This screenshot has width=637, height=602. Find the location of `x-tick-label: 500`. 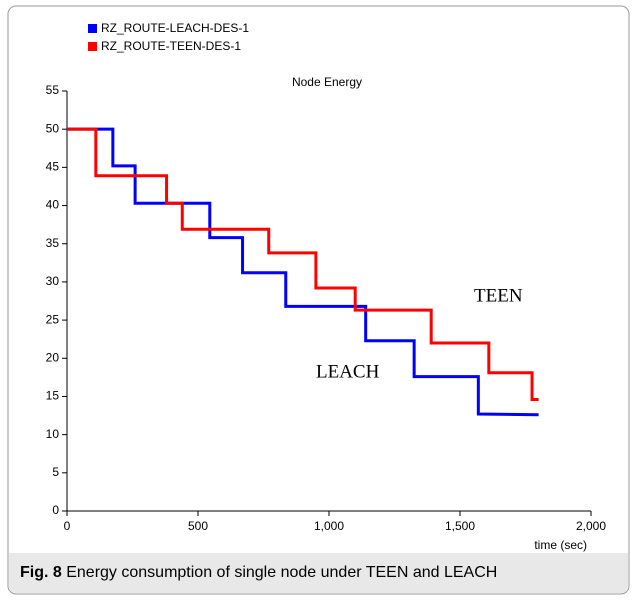

x-tick-label: 500 is located at coordinates (198, 526).